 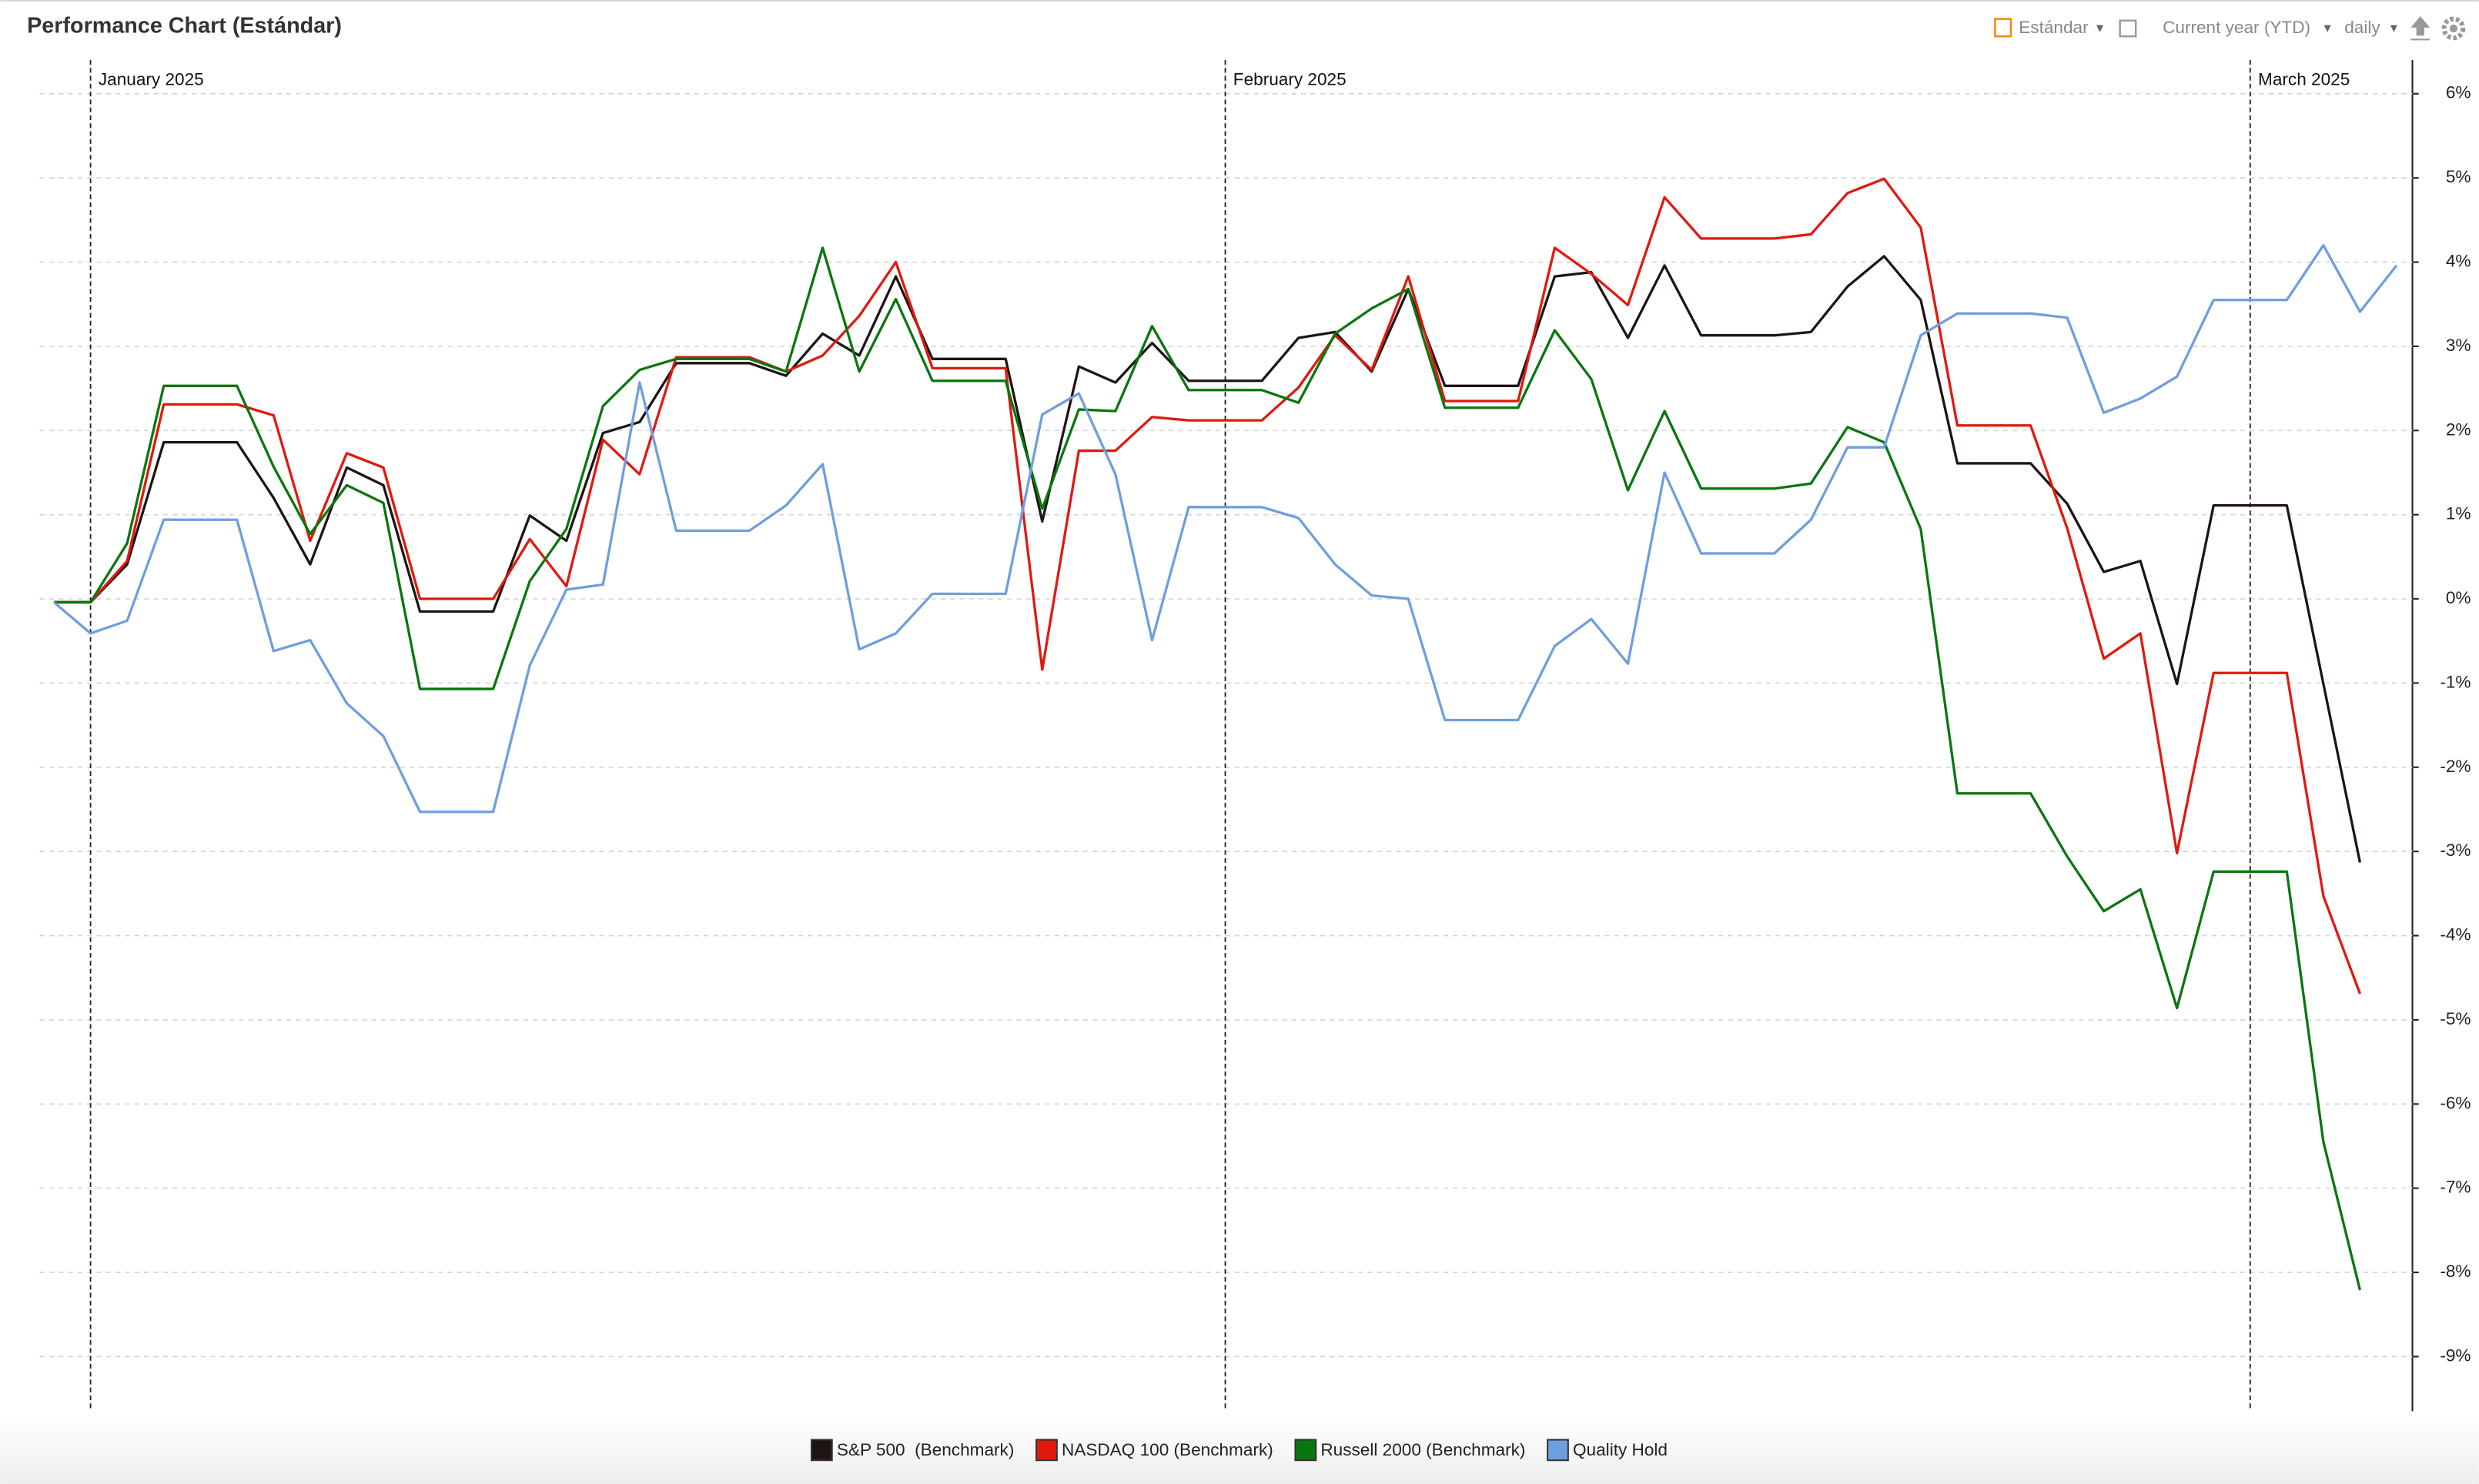 I want to click on legend-label: NASDAQ 100 (Benchmark), so click(x=1167, y=1449).